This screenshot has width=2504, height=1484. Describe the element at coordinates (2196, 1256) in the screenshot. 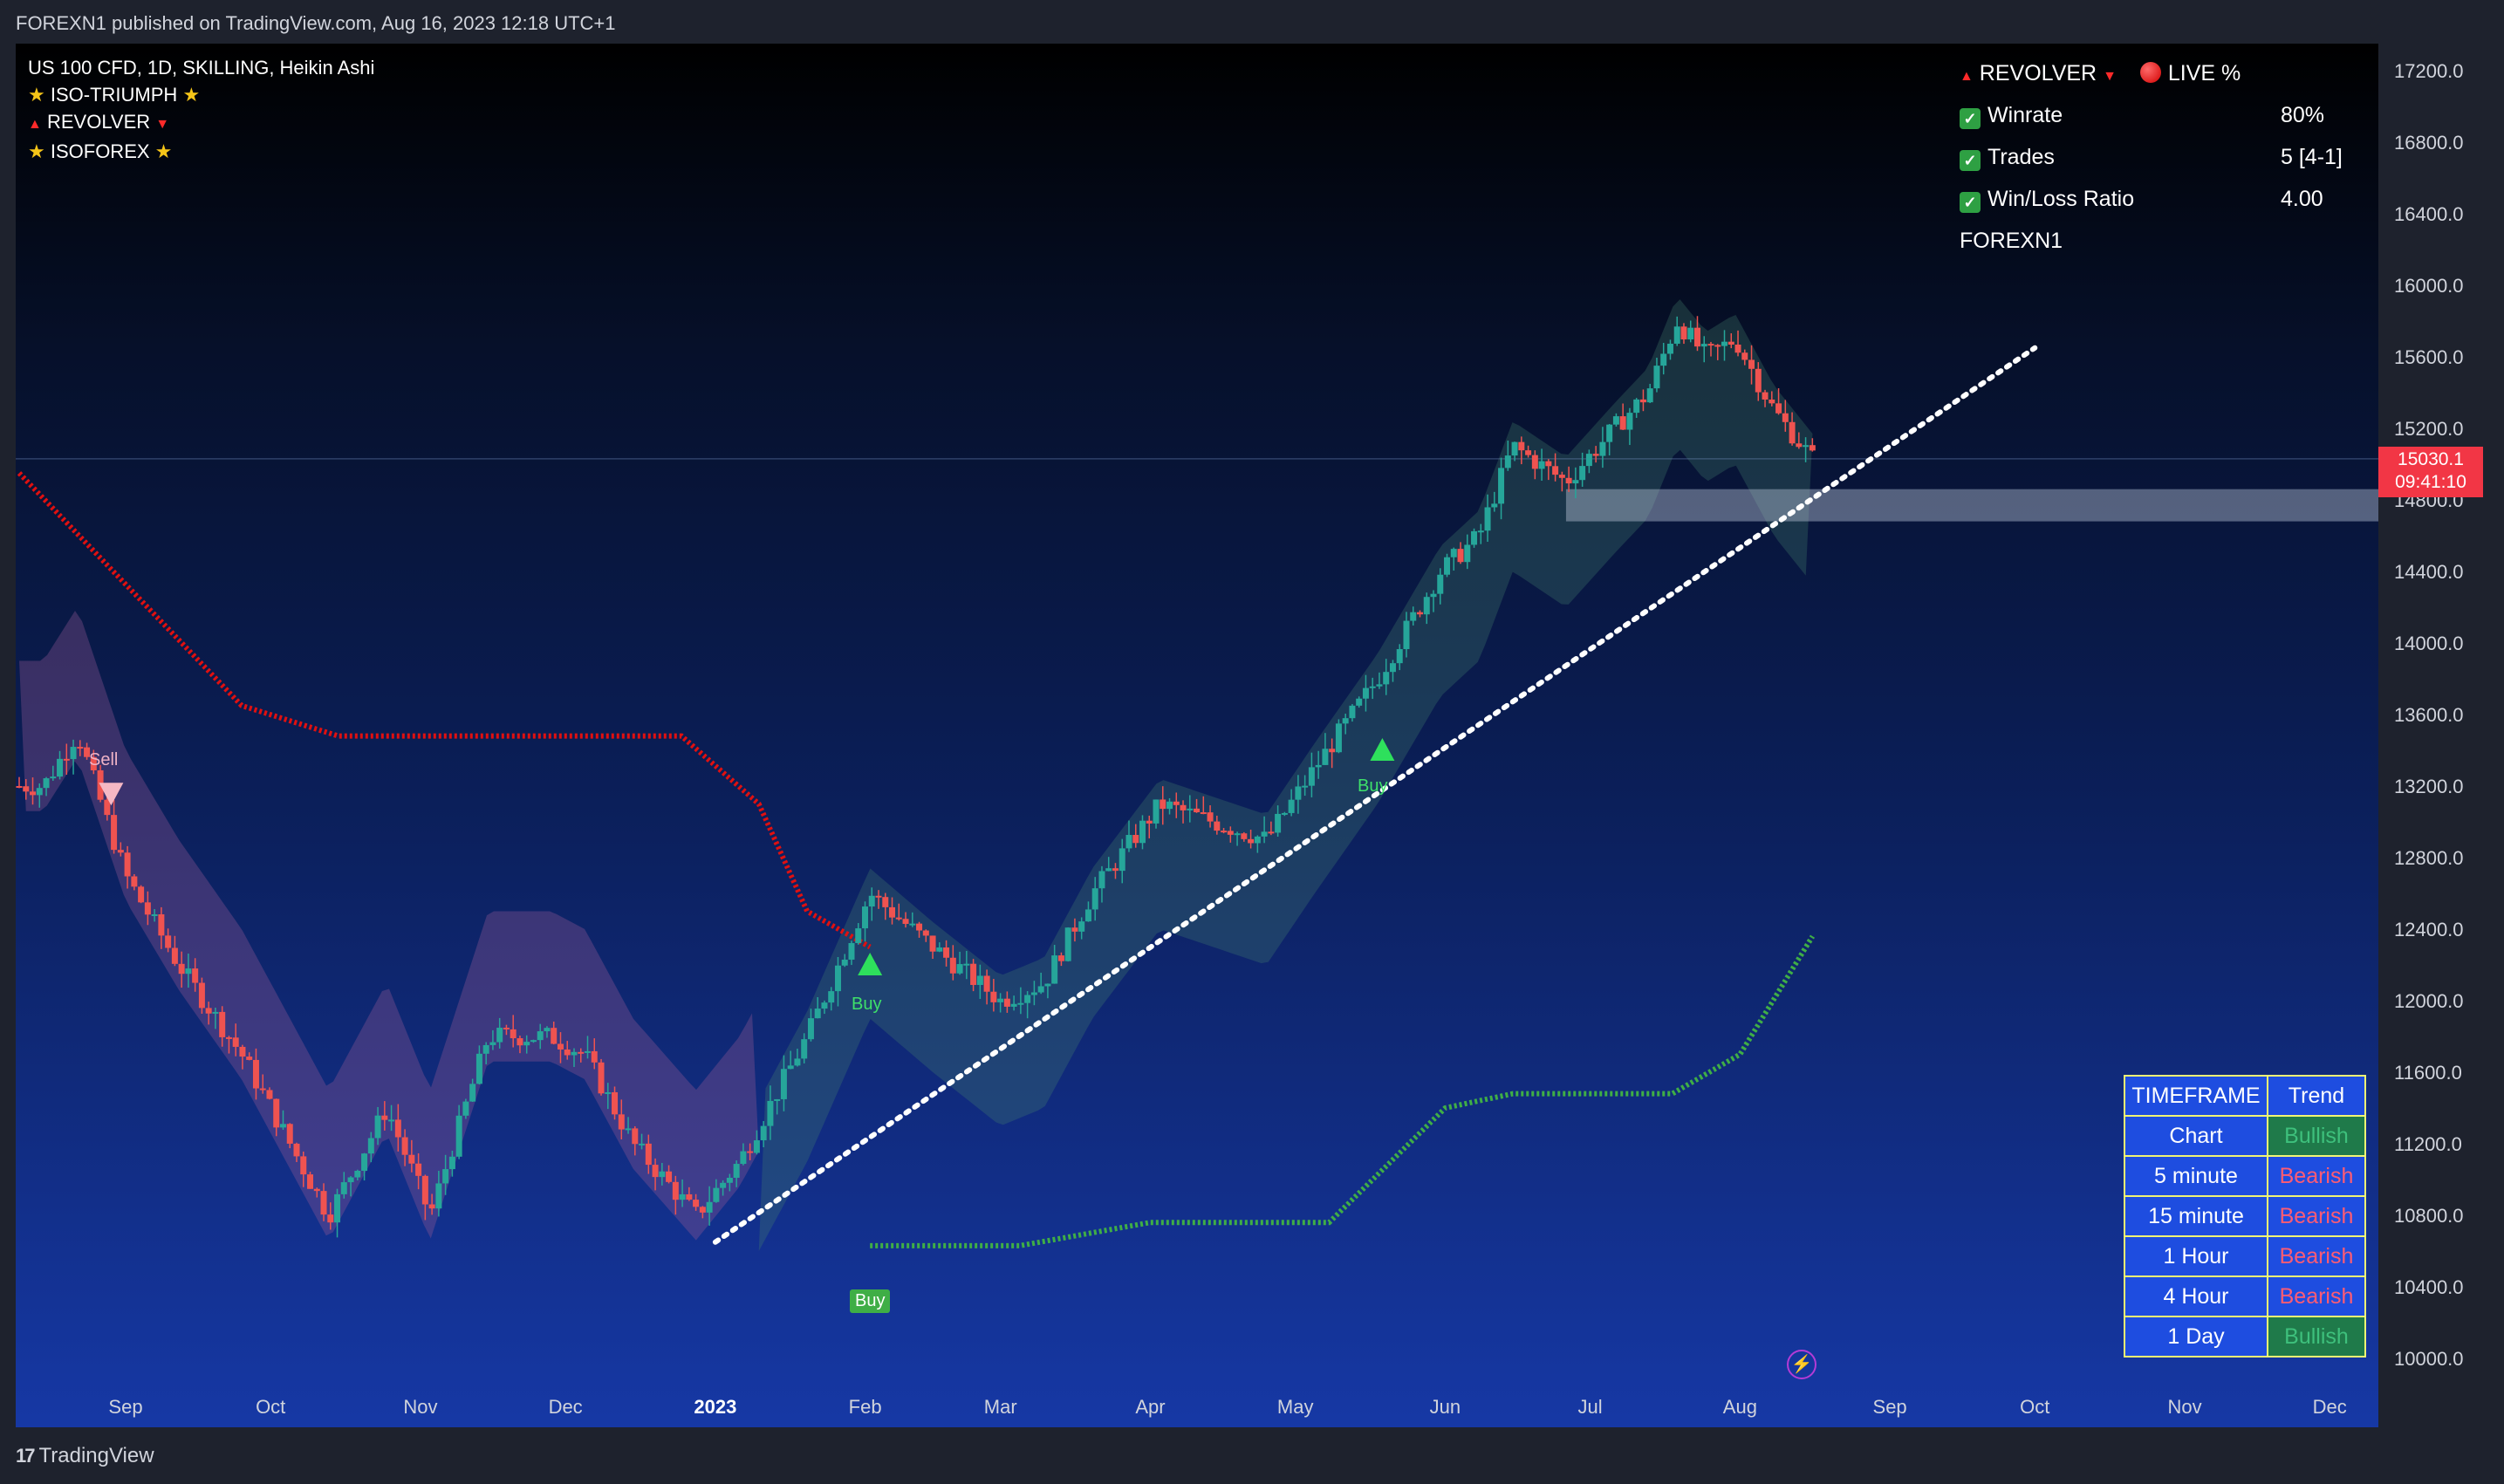

I see `timeframe-cell: 1 Hour` at that location.